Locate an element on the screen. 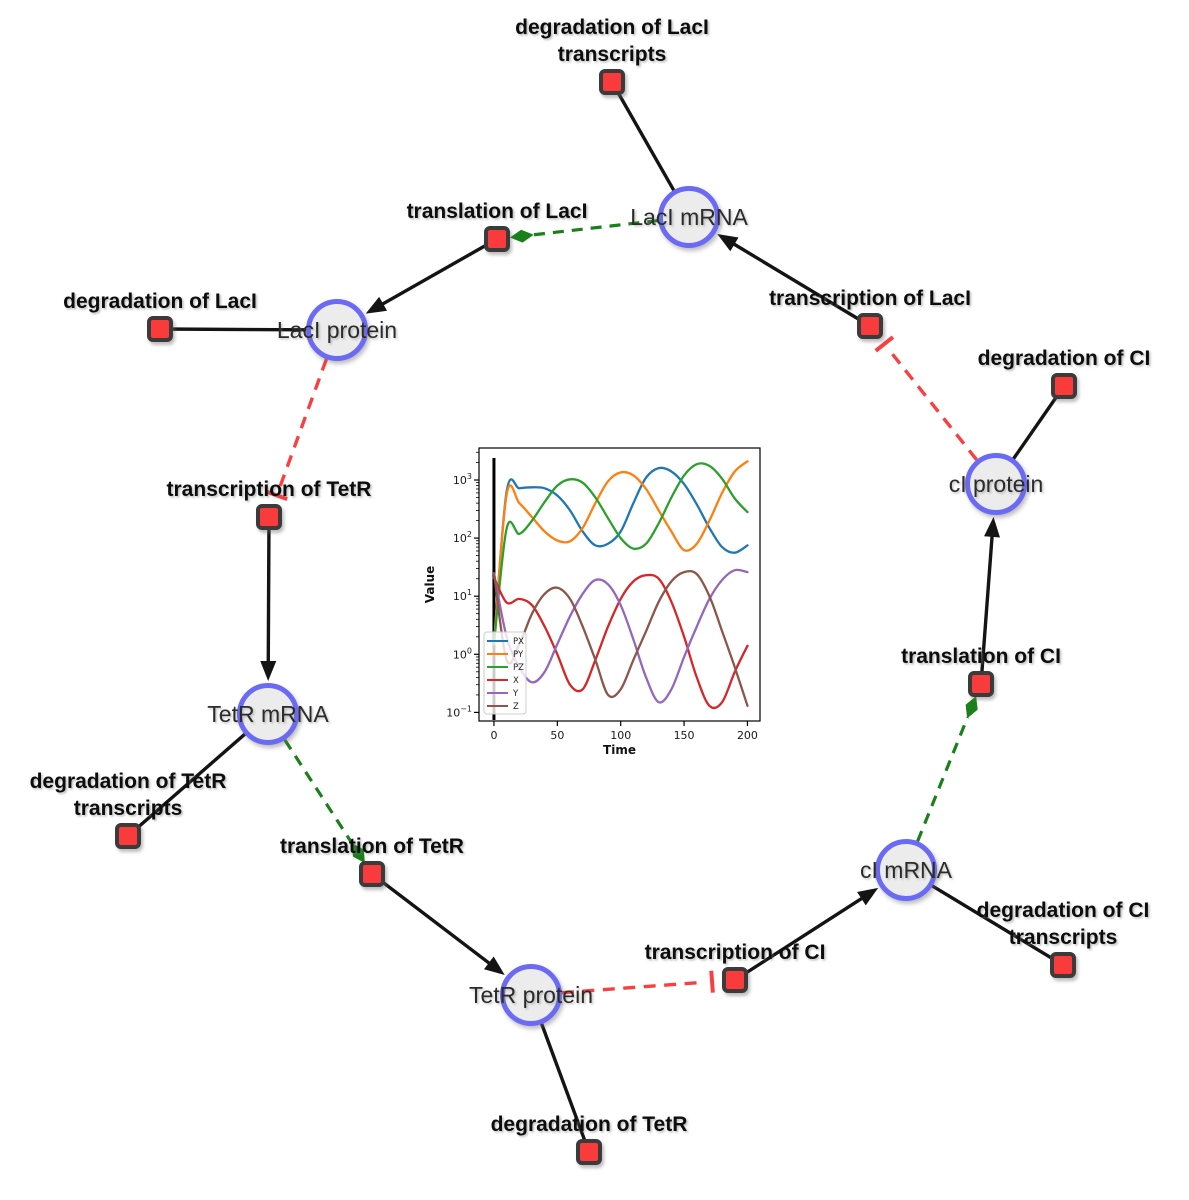 Image resolution: width=1189 pixels, height=1200 pixels. edge-catalysis-TetR_mRNA-translation_of_TetR is located at coordinates (324, 801).